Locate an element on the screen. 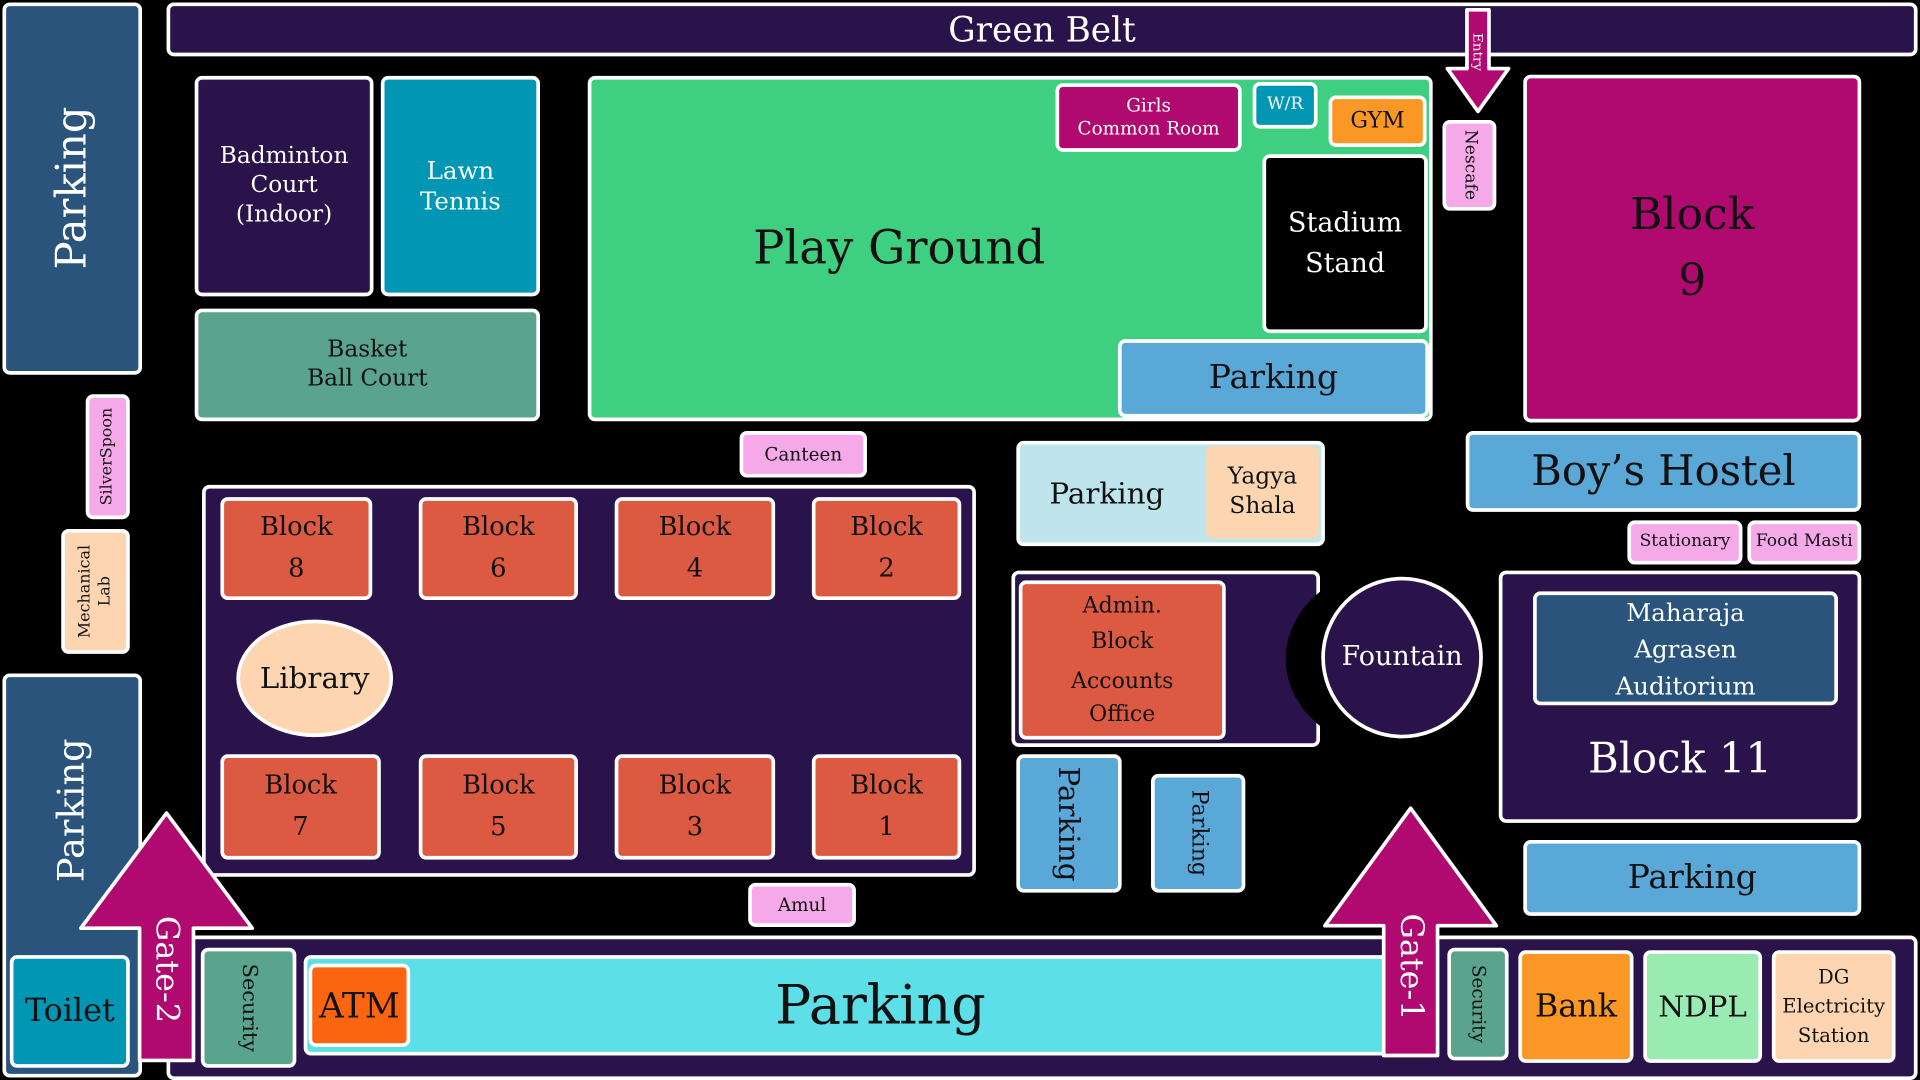 This screenshot has width=1920, height=1080. atm: ATM is located at coordinates (359, 1005).